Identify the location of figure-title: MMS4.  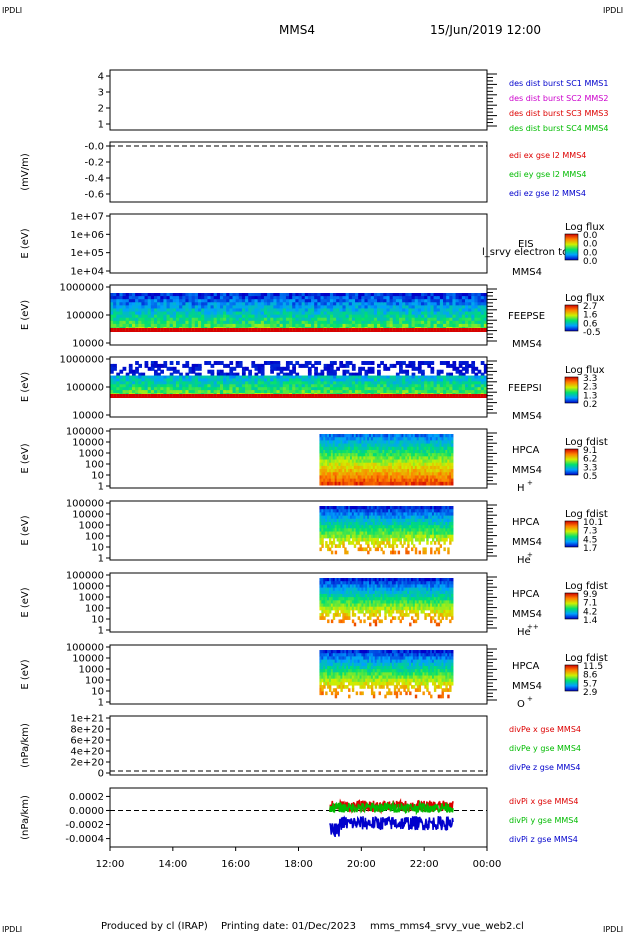
(297, 30).